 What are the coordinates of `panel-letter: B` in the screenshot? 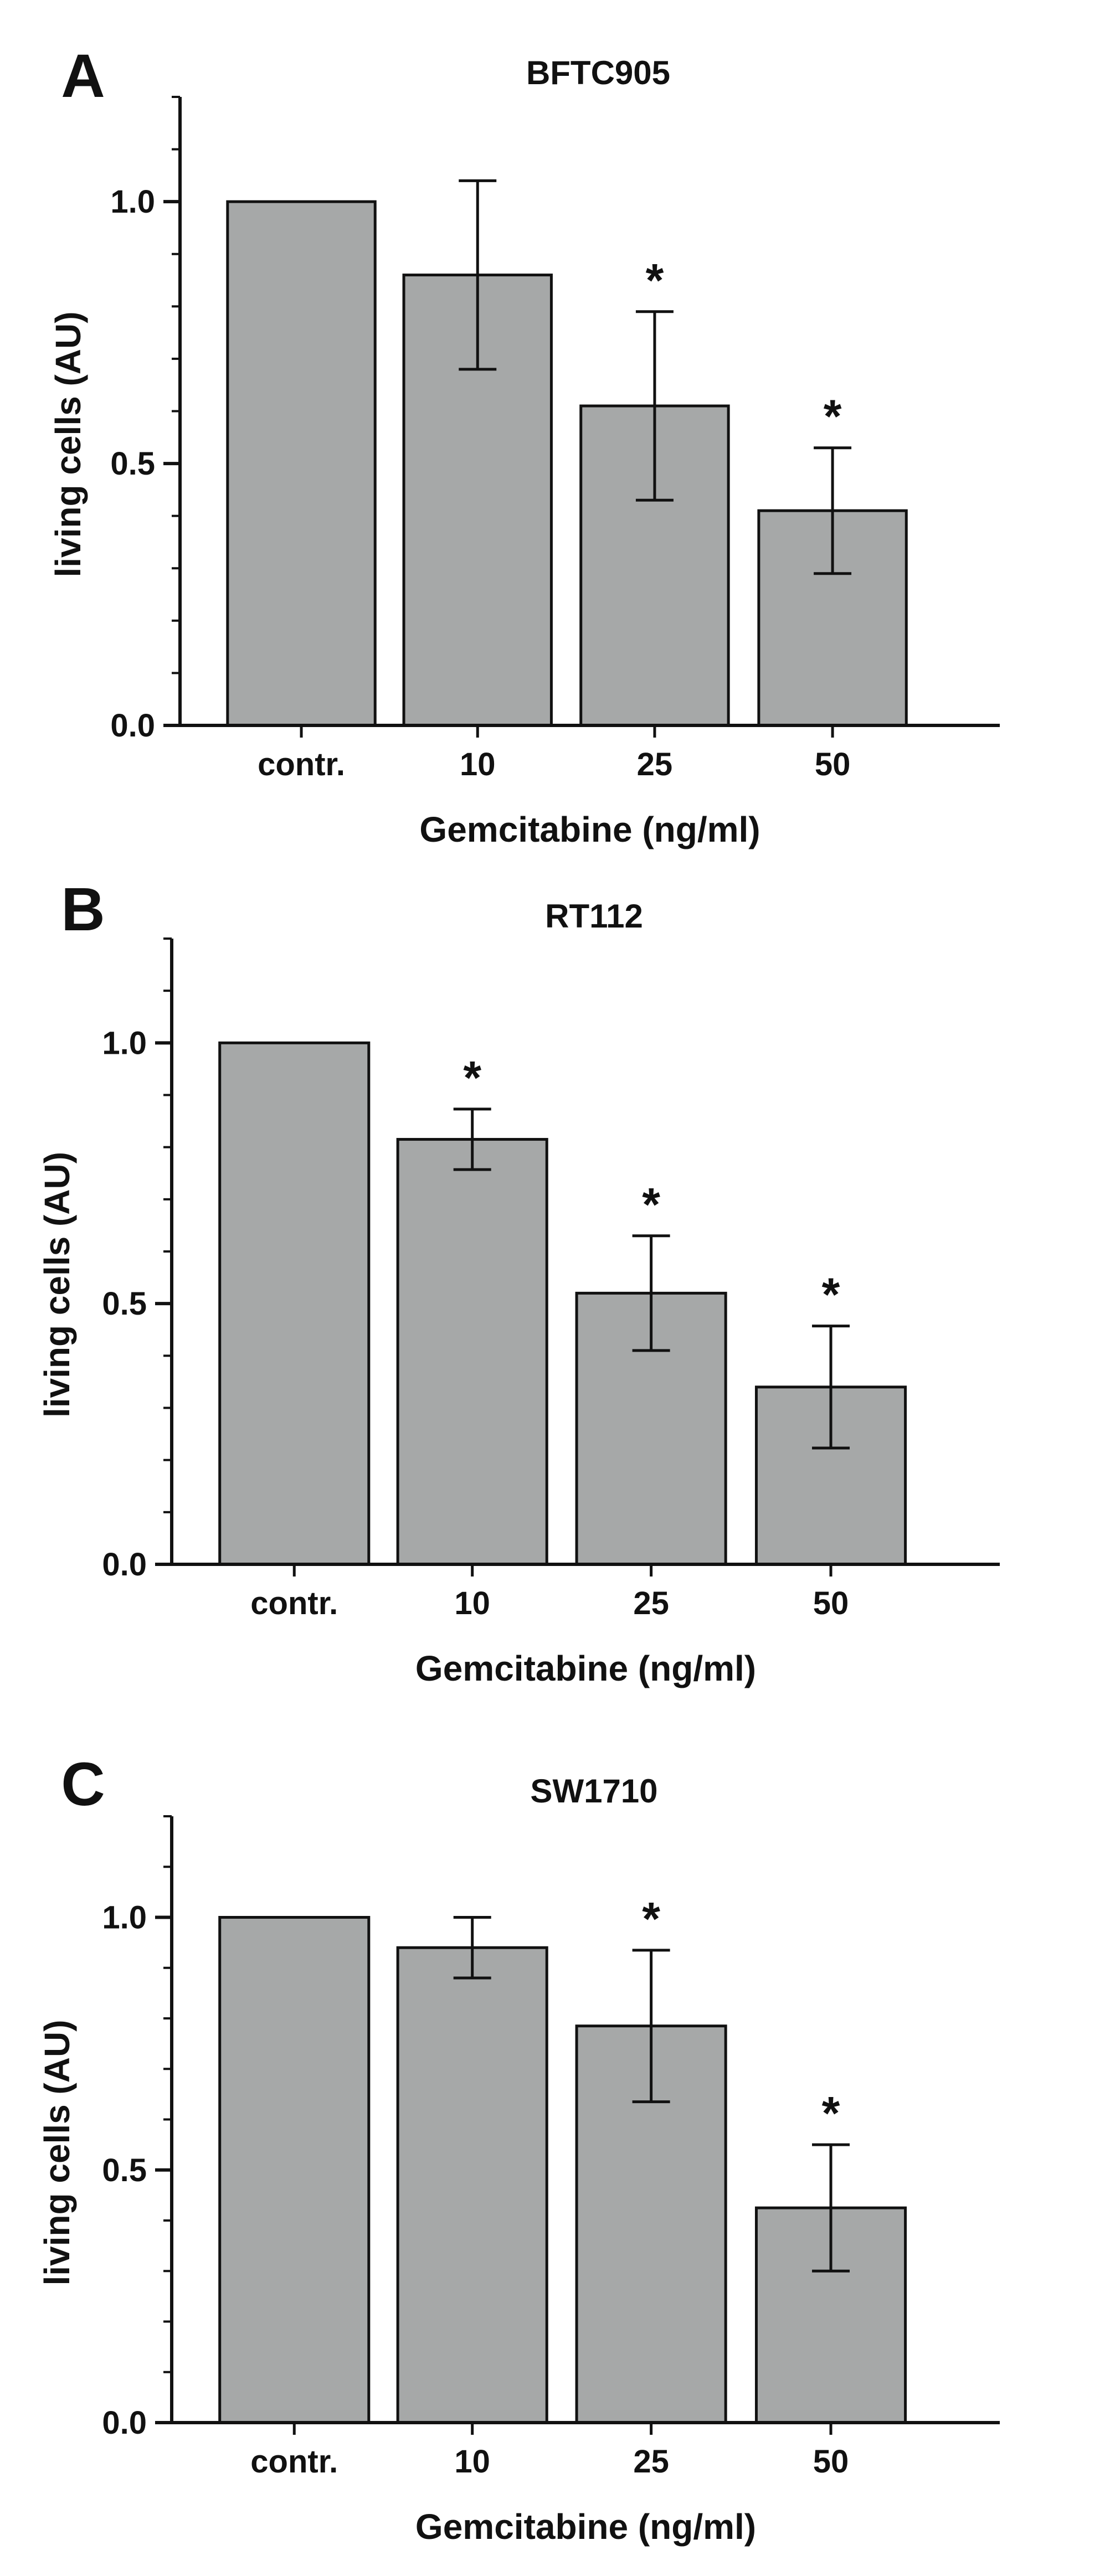 It's located at (83, 909).